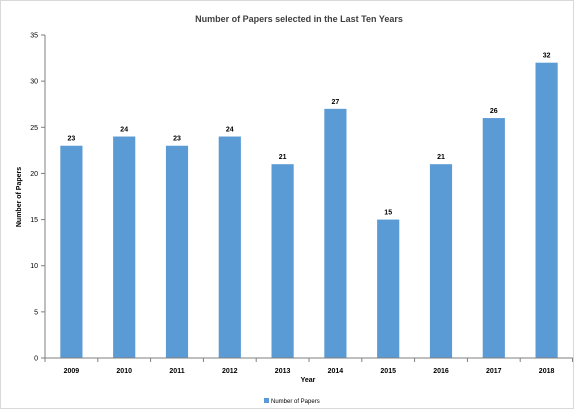 The width and height of the screenshot is (574, 409). What do you see at coordinates (388, 371) in the screenshot?
I see `x-tick-label-2015: 2015` at bounding box center [388, 371].